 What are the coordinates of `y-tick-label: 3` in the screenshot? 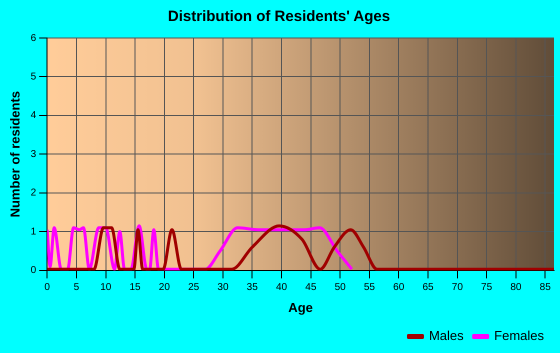 It's located at (33, 154).